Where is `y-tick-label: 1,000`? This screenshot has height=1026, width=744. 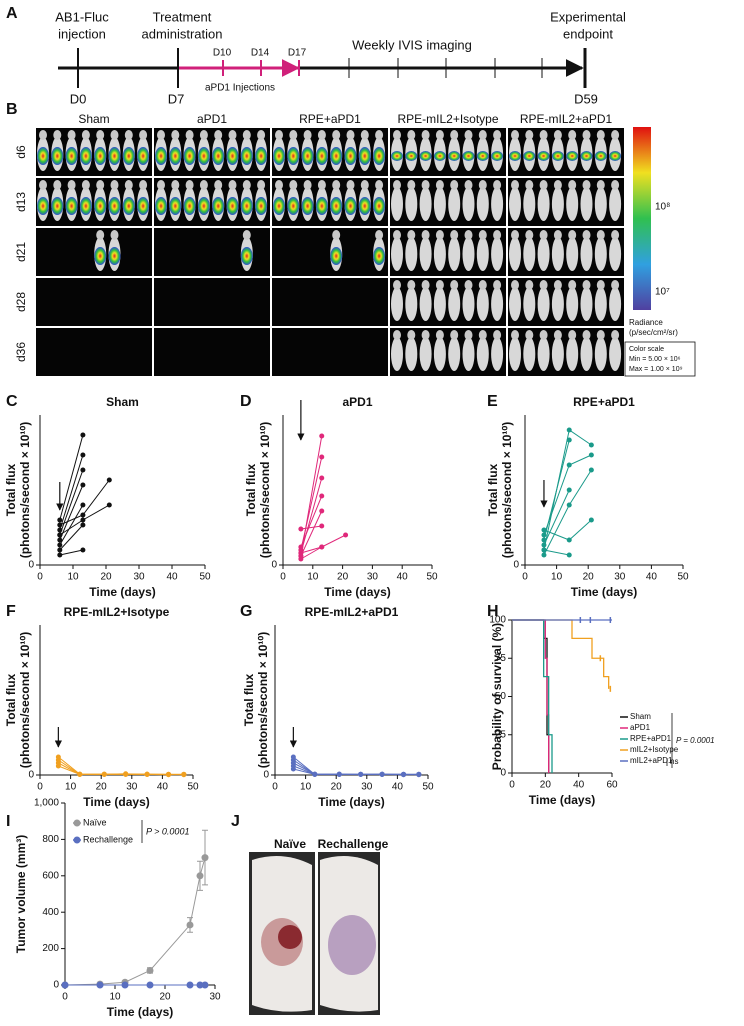 y-tick-label: 1,000 is located at coordinates (46, 803).